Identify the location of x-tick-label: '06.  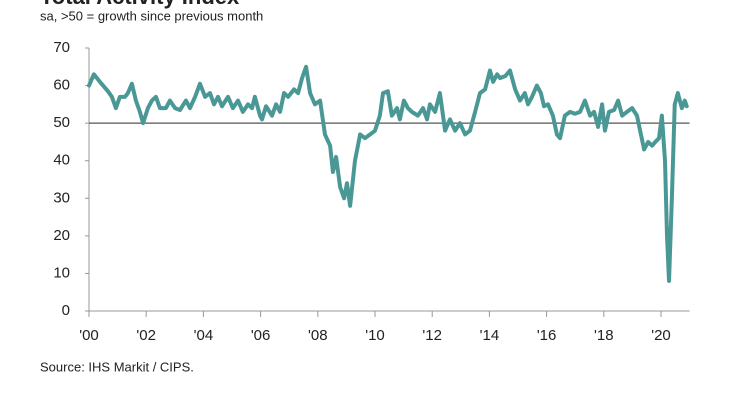
(261, 335).